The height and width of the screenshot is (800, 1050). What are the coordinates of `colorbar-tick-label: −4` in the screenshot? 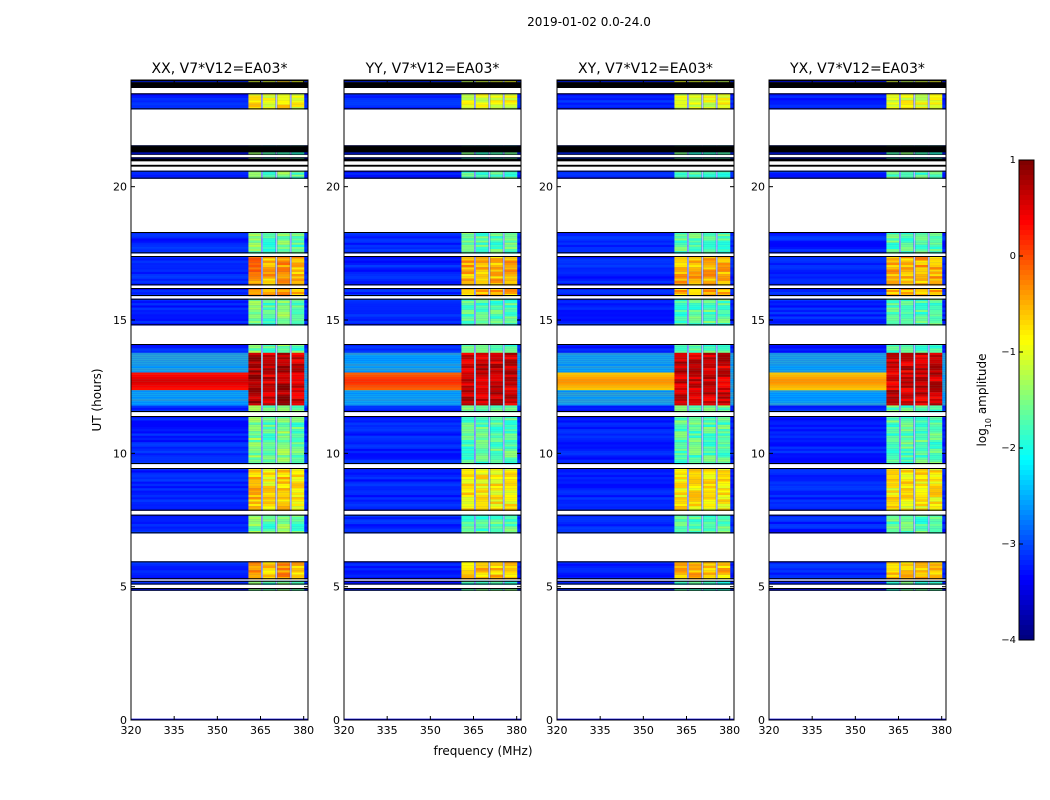 It's located at (1008, 640).